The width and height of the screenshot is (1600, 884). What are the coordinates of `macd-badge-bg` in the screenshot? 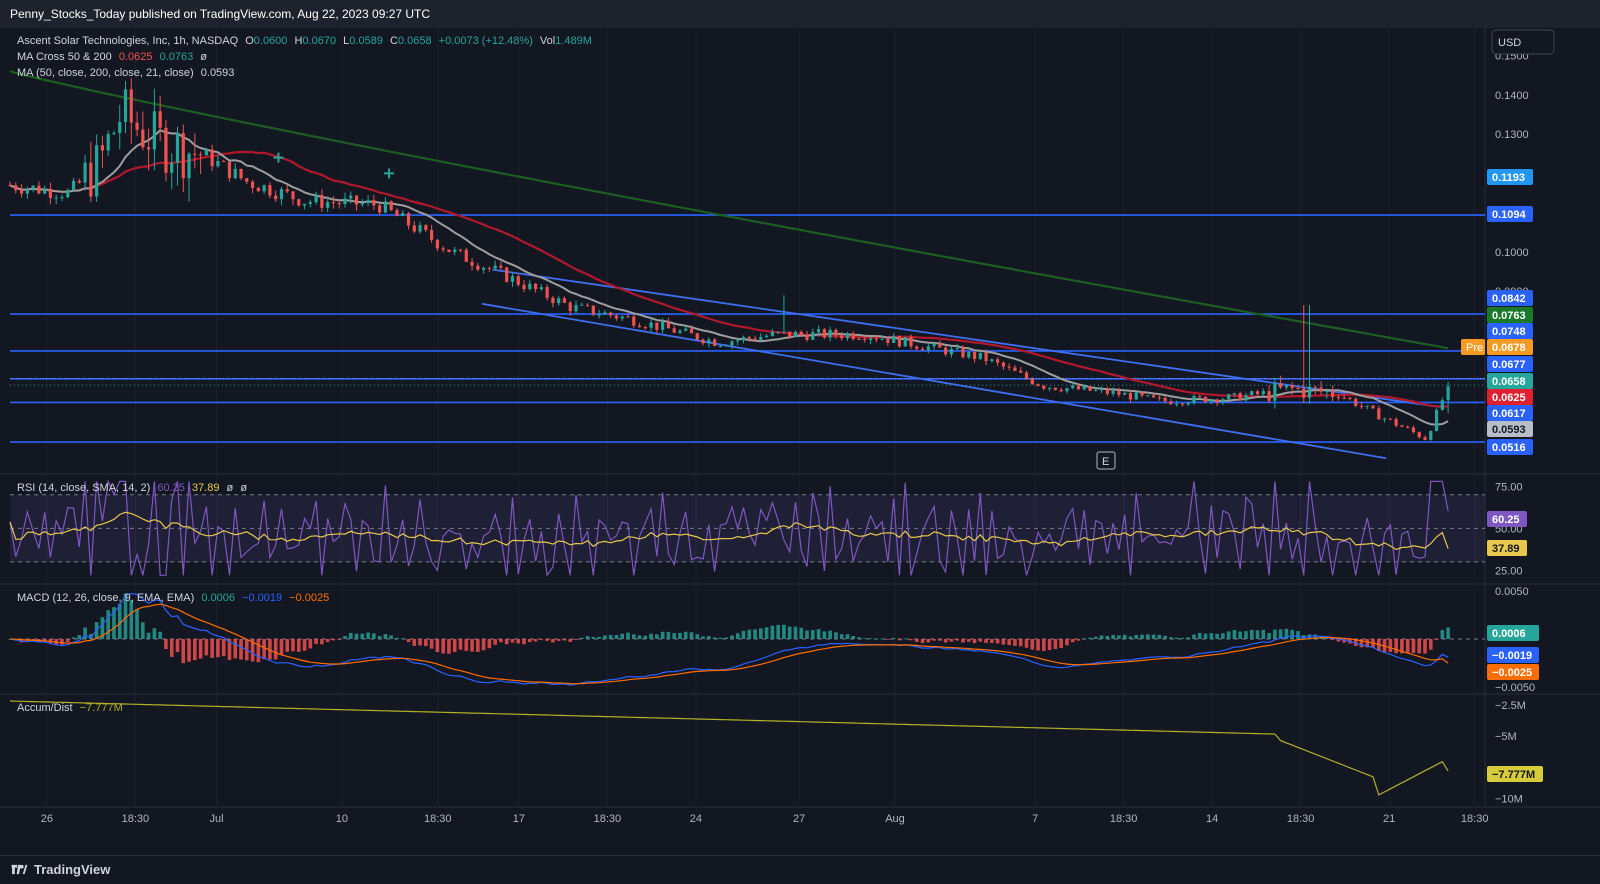 It's located at (1513, 633).